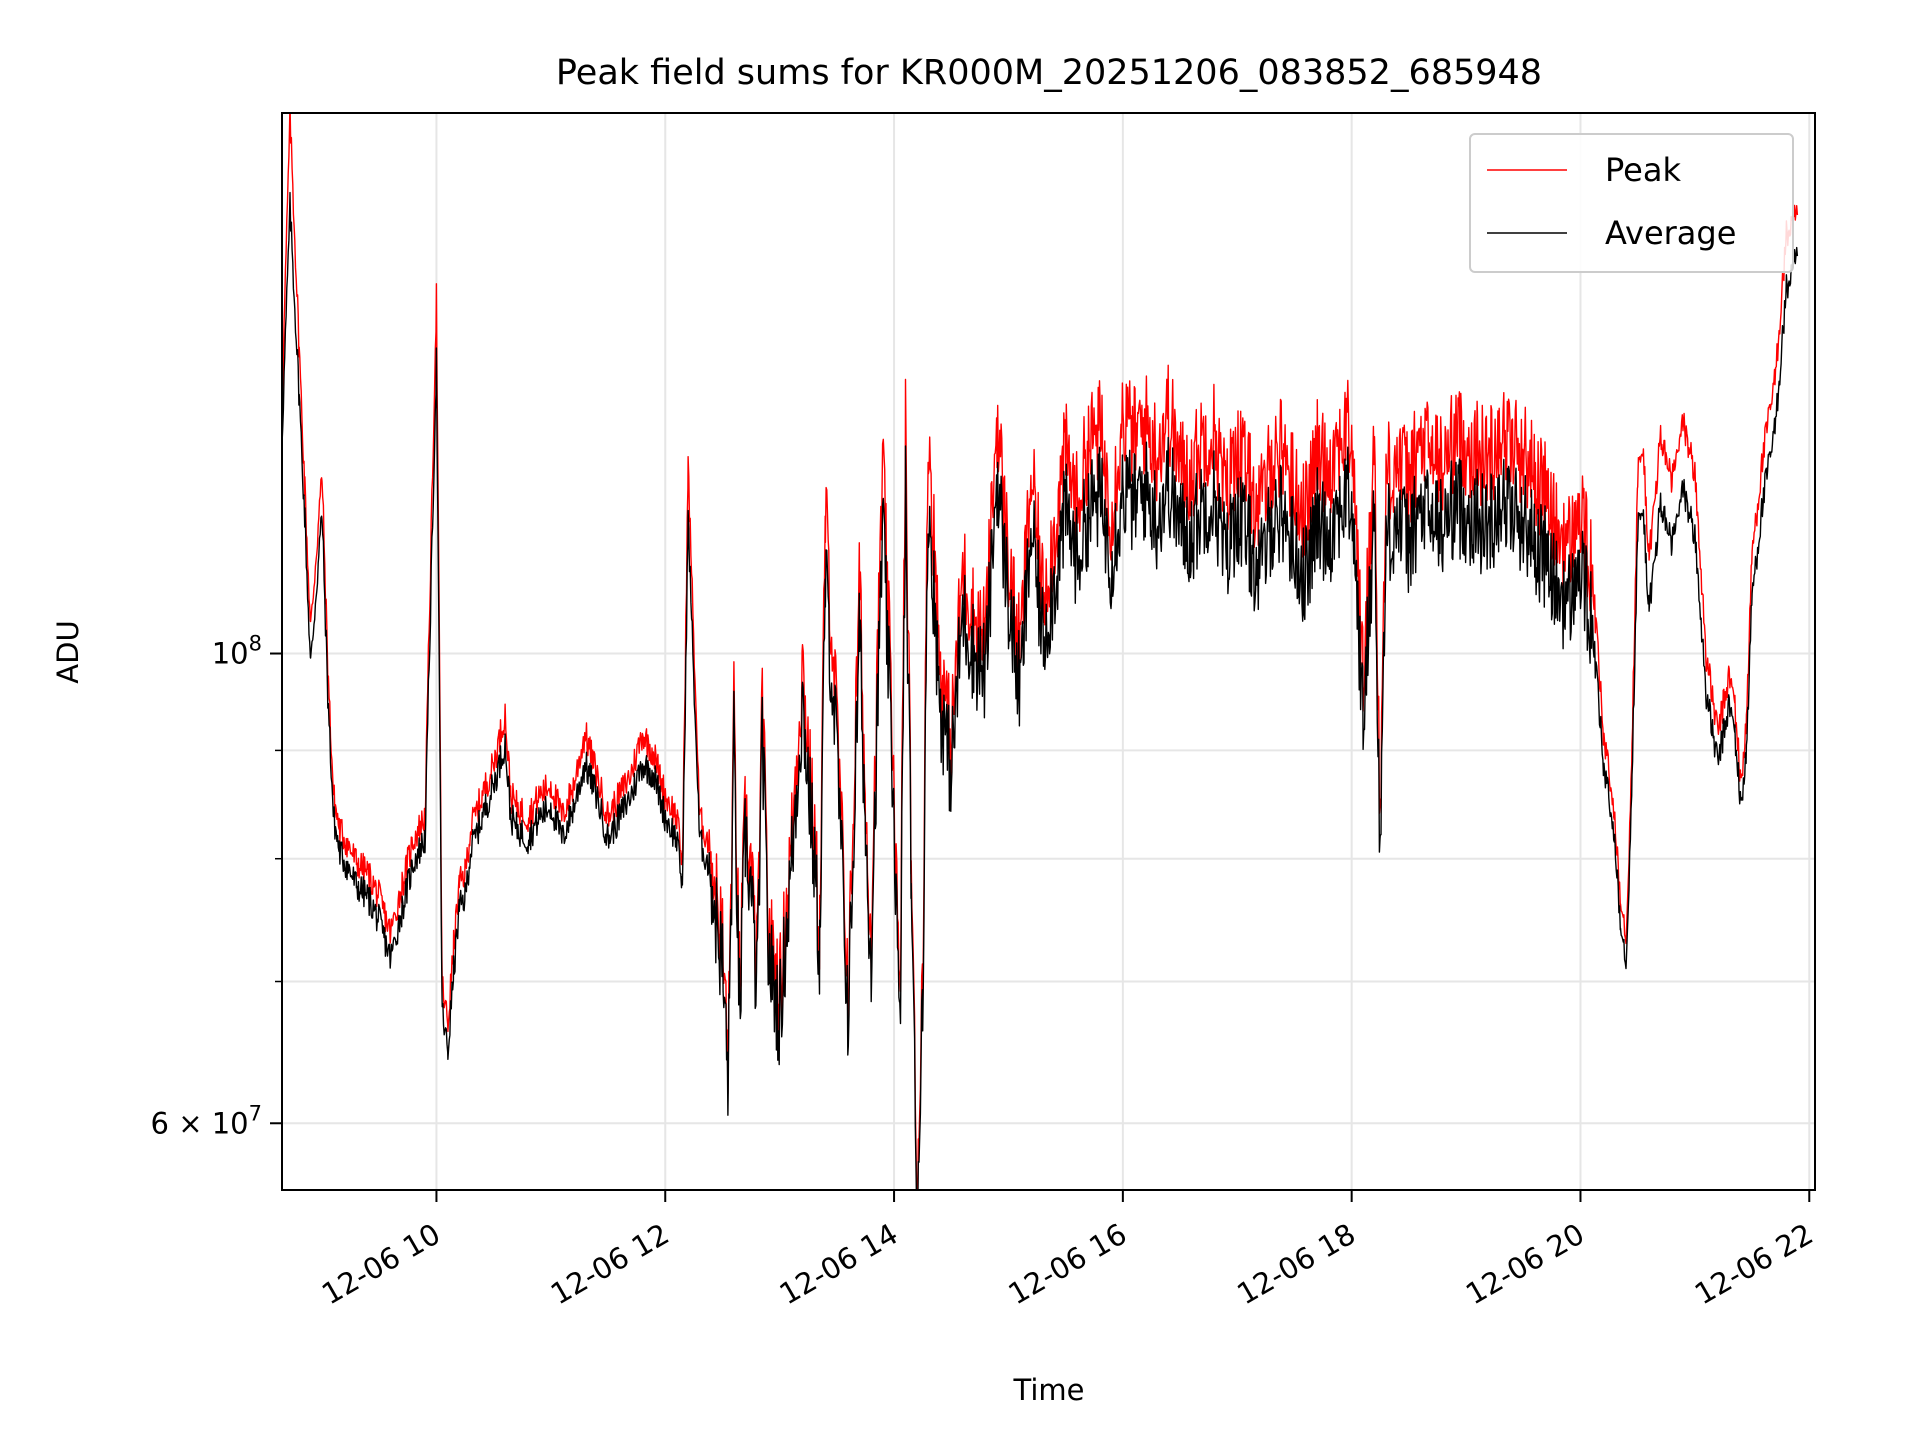  What do you see at coordinates (1296, 1264) in the screenshot?
I see `x-tick-label: 12-06 18` at bounding box center [1296, 1264].